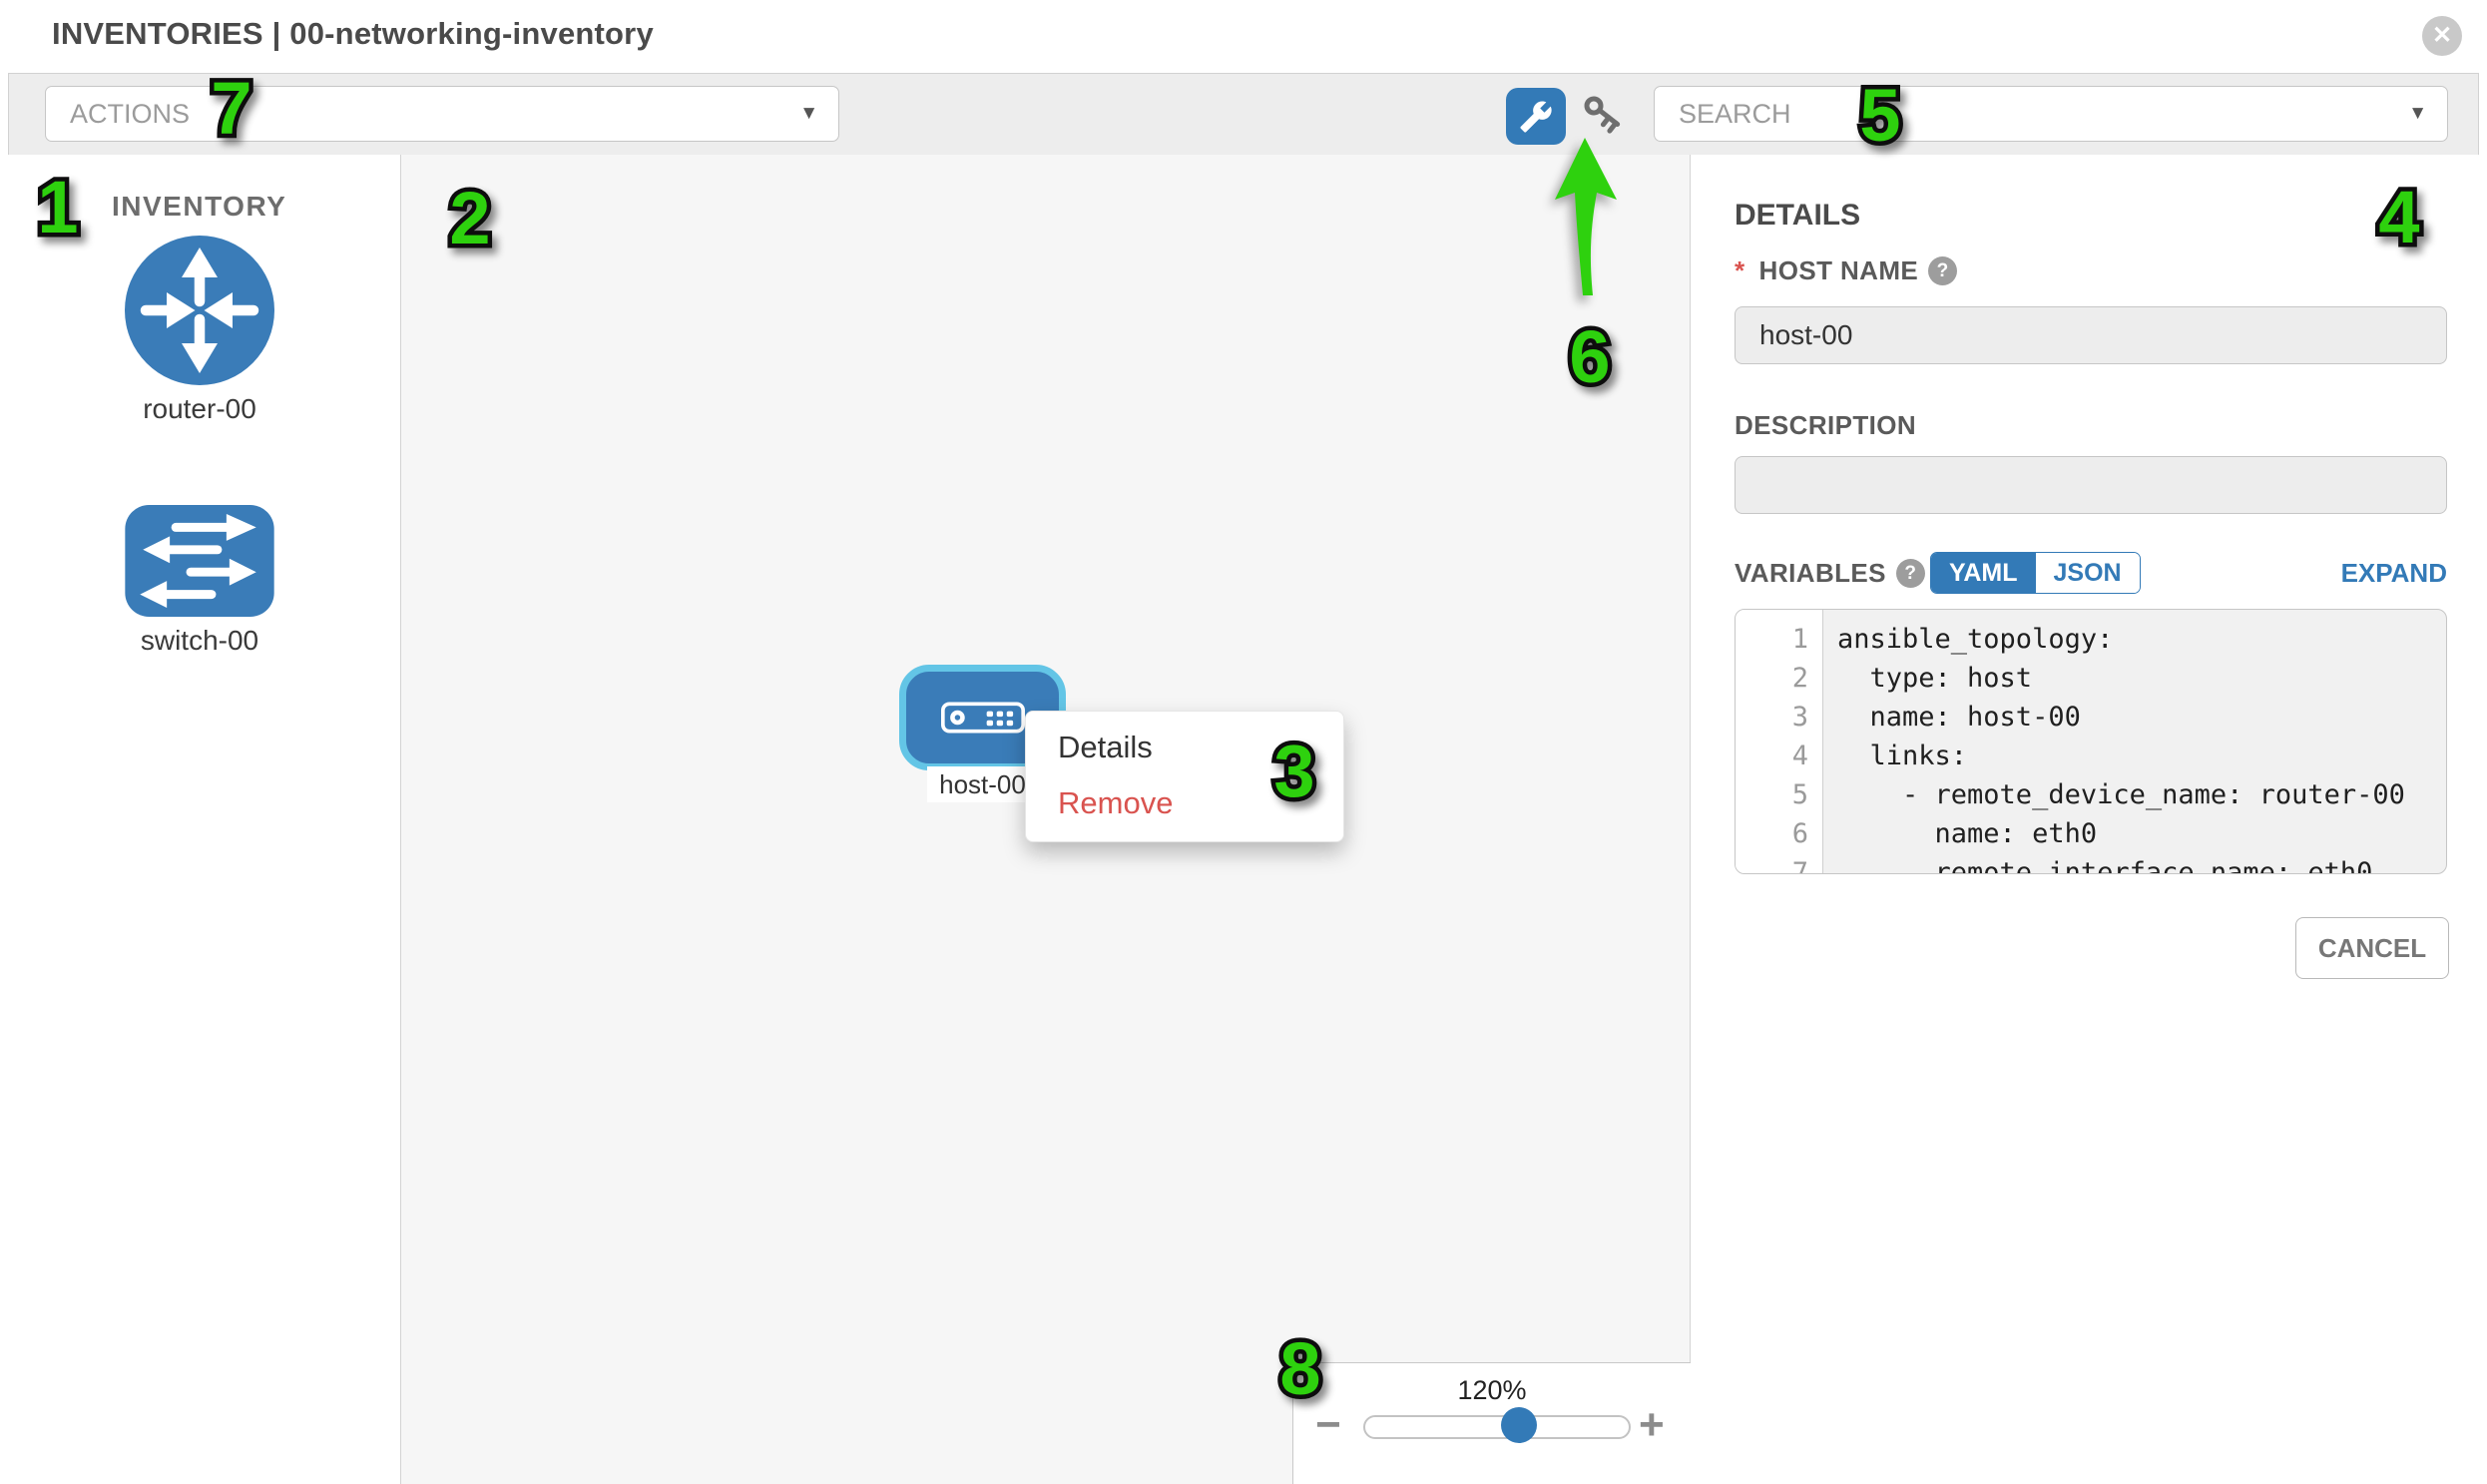 Image resolution: width=2487 pixels, height=1484 pixels. Describe the element at coordinates (2372, 948) in the screenshot. I see `cancel-button: CANCEL` at that location.